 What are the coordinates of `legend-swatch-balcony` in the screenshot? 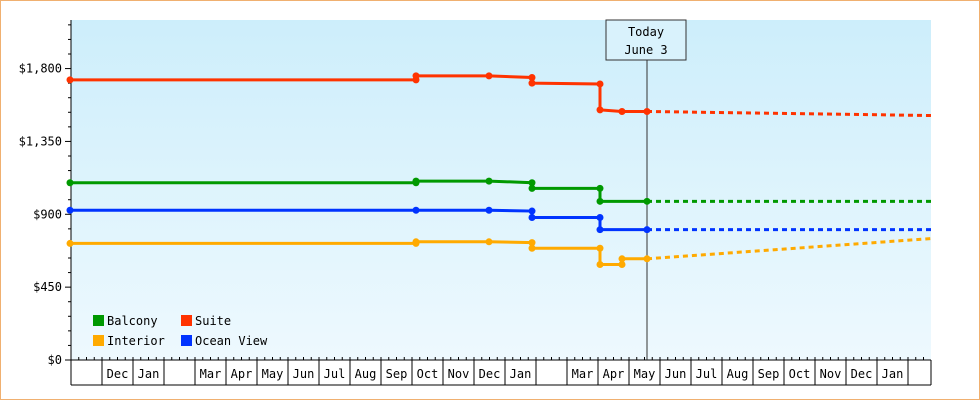 It's located at (98, 320).